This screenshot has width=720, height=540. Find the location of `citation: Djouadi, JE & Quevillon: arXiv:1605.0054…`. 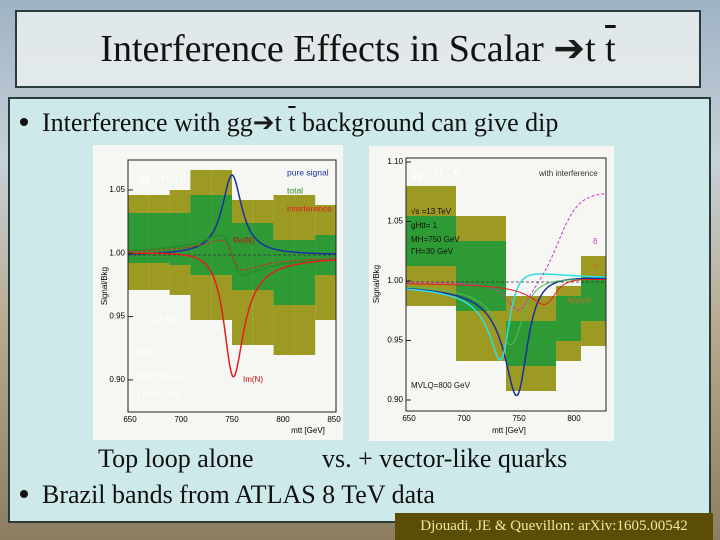

citation: Djouadi, JE & Quevillon: arXiv:1605.0054… is located at coordinates (554, 526).